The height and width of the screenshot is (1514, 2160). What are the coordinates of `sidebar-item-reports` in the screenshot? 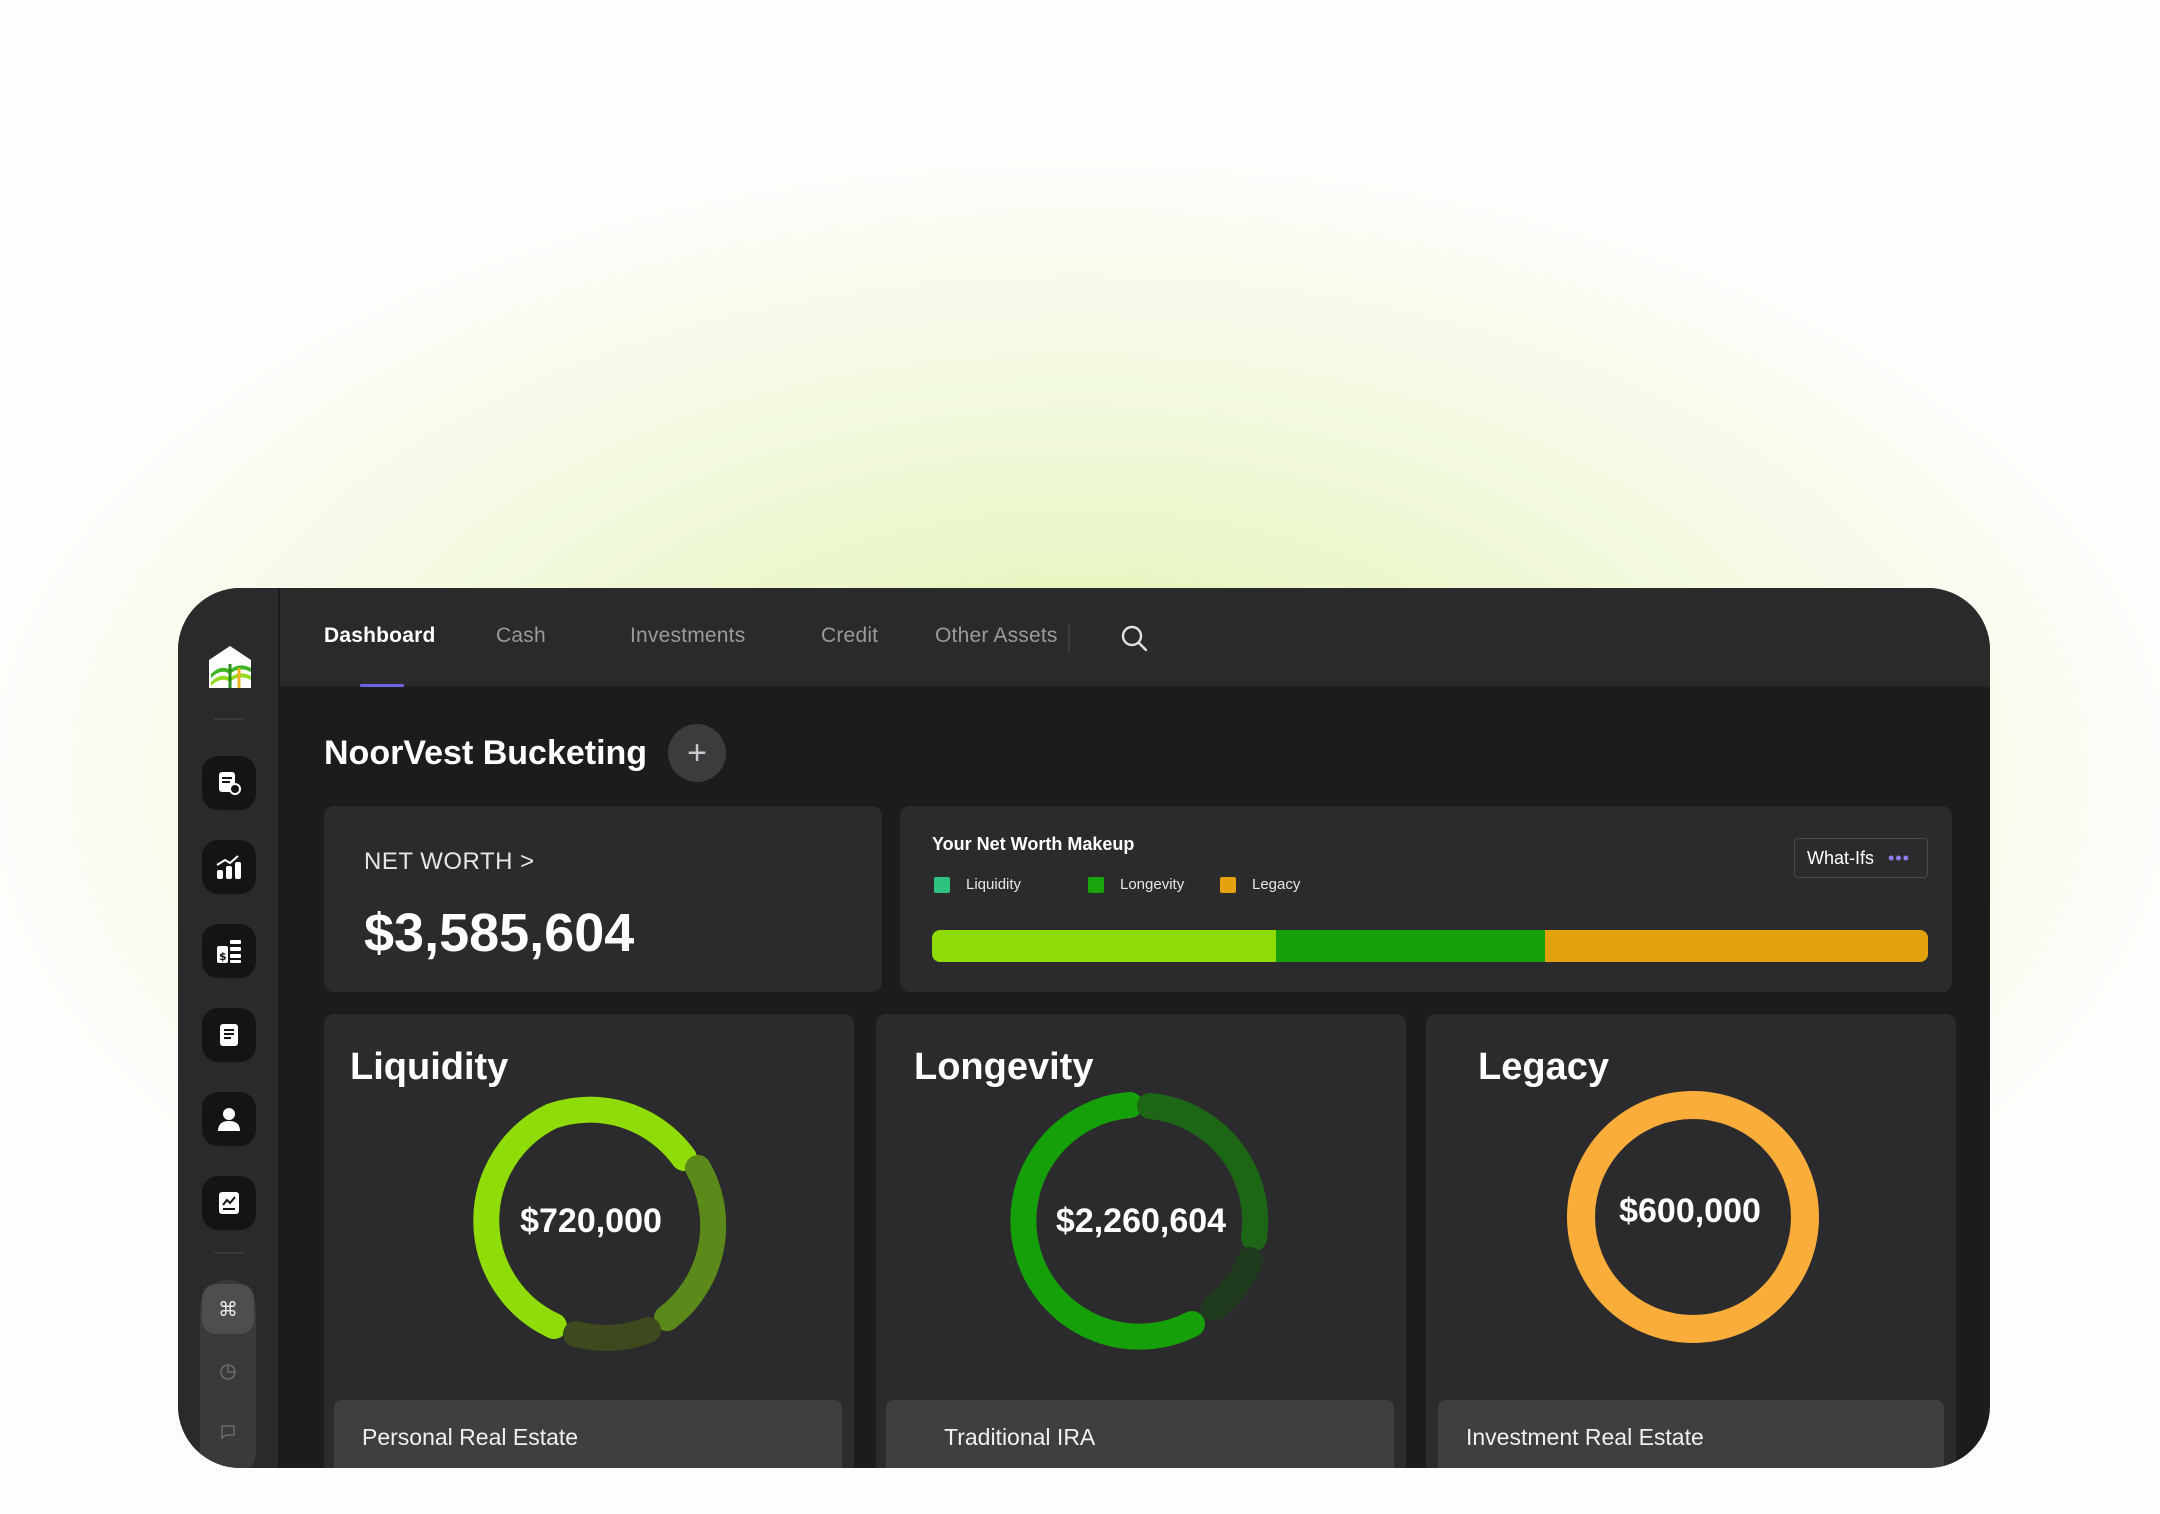 It's located at (229, 1203).